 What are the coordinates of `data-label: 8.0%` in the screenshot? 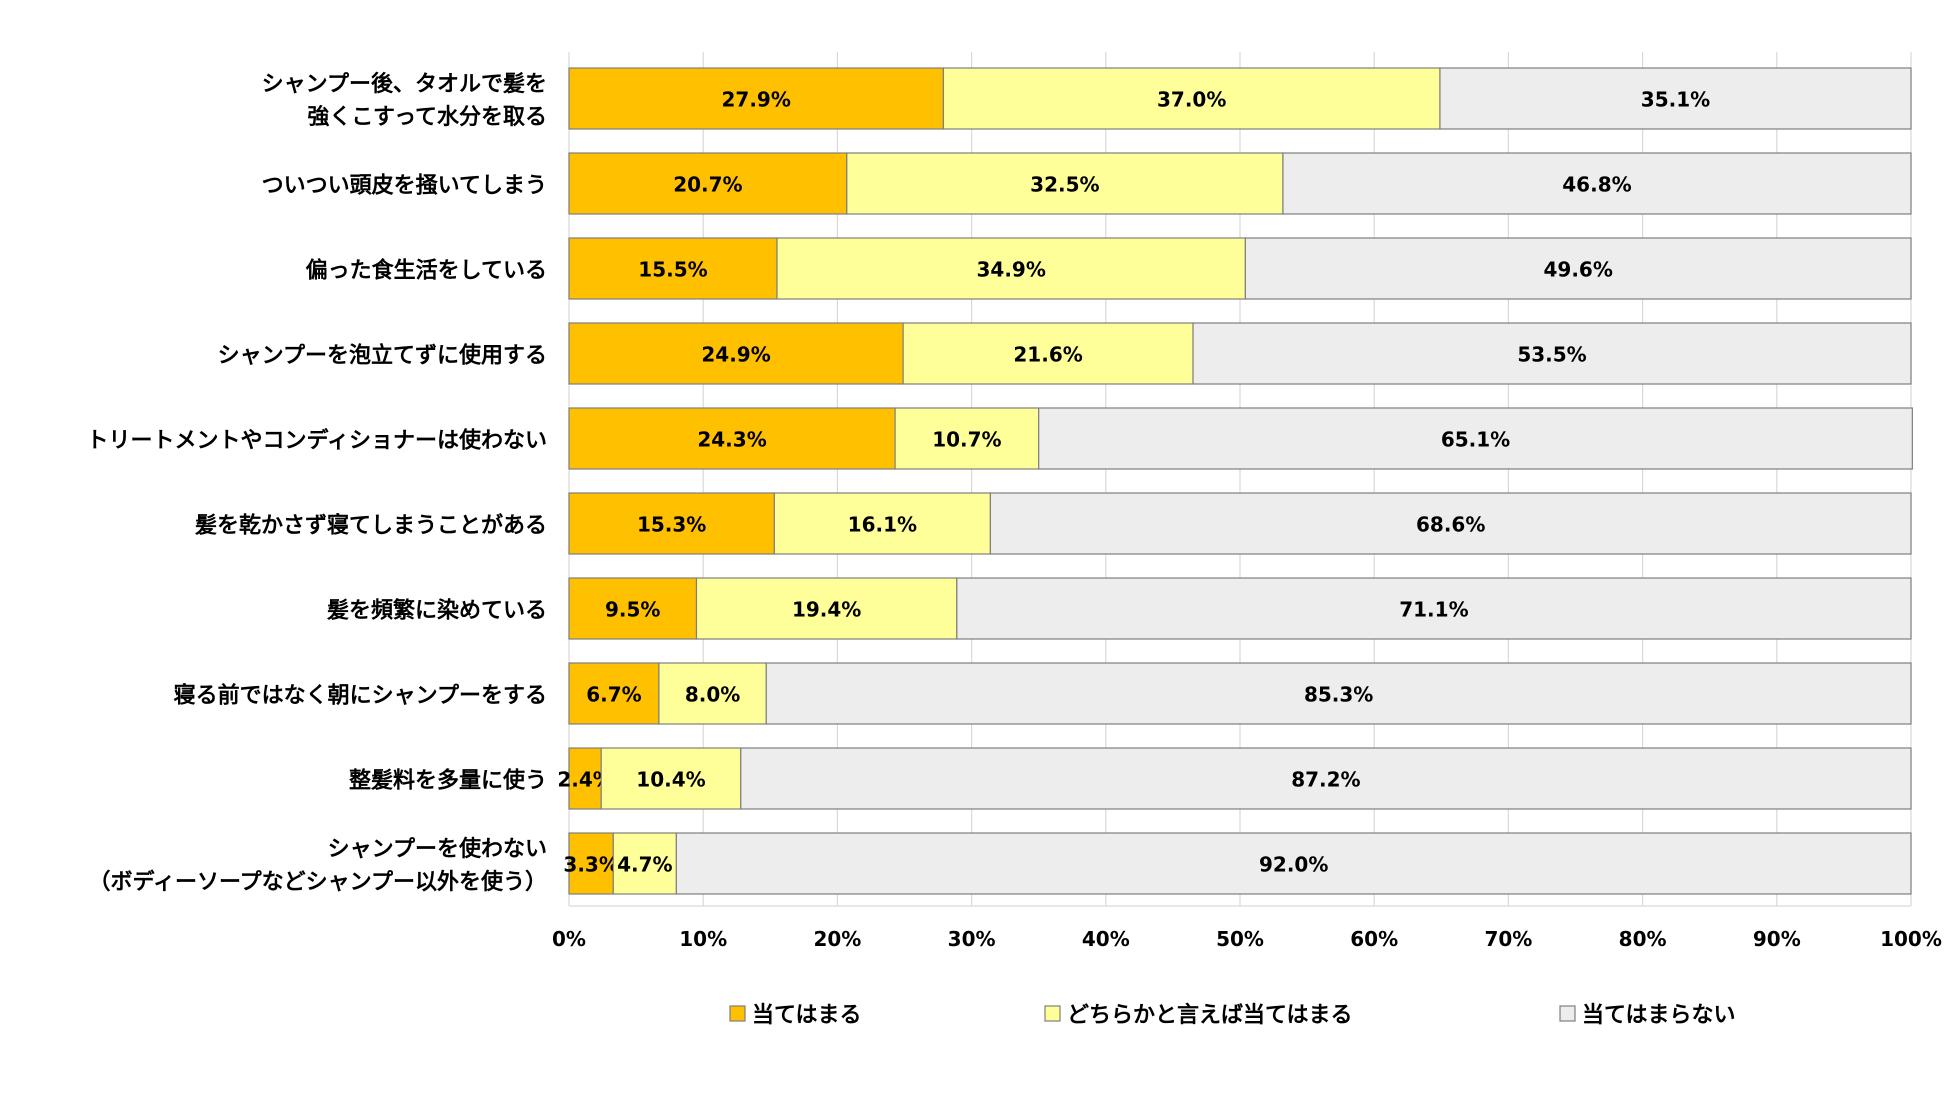 It's located at (712, 695).